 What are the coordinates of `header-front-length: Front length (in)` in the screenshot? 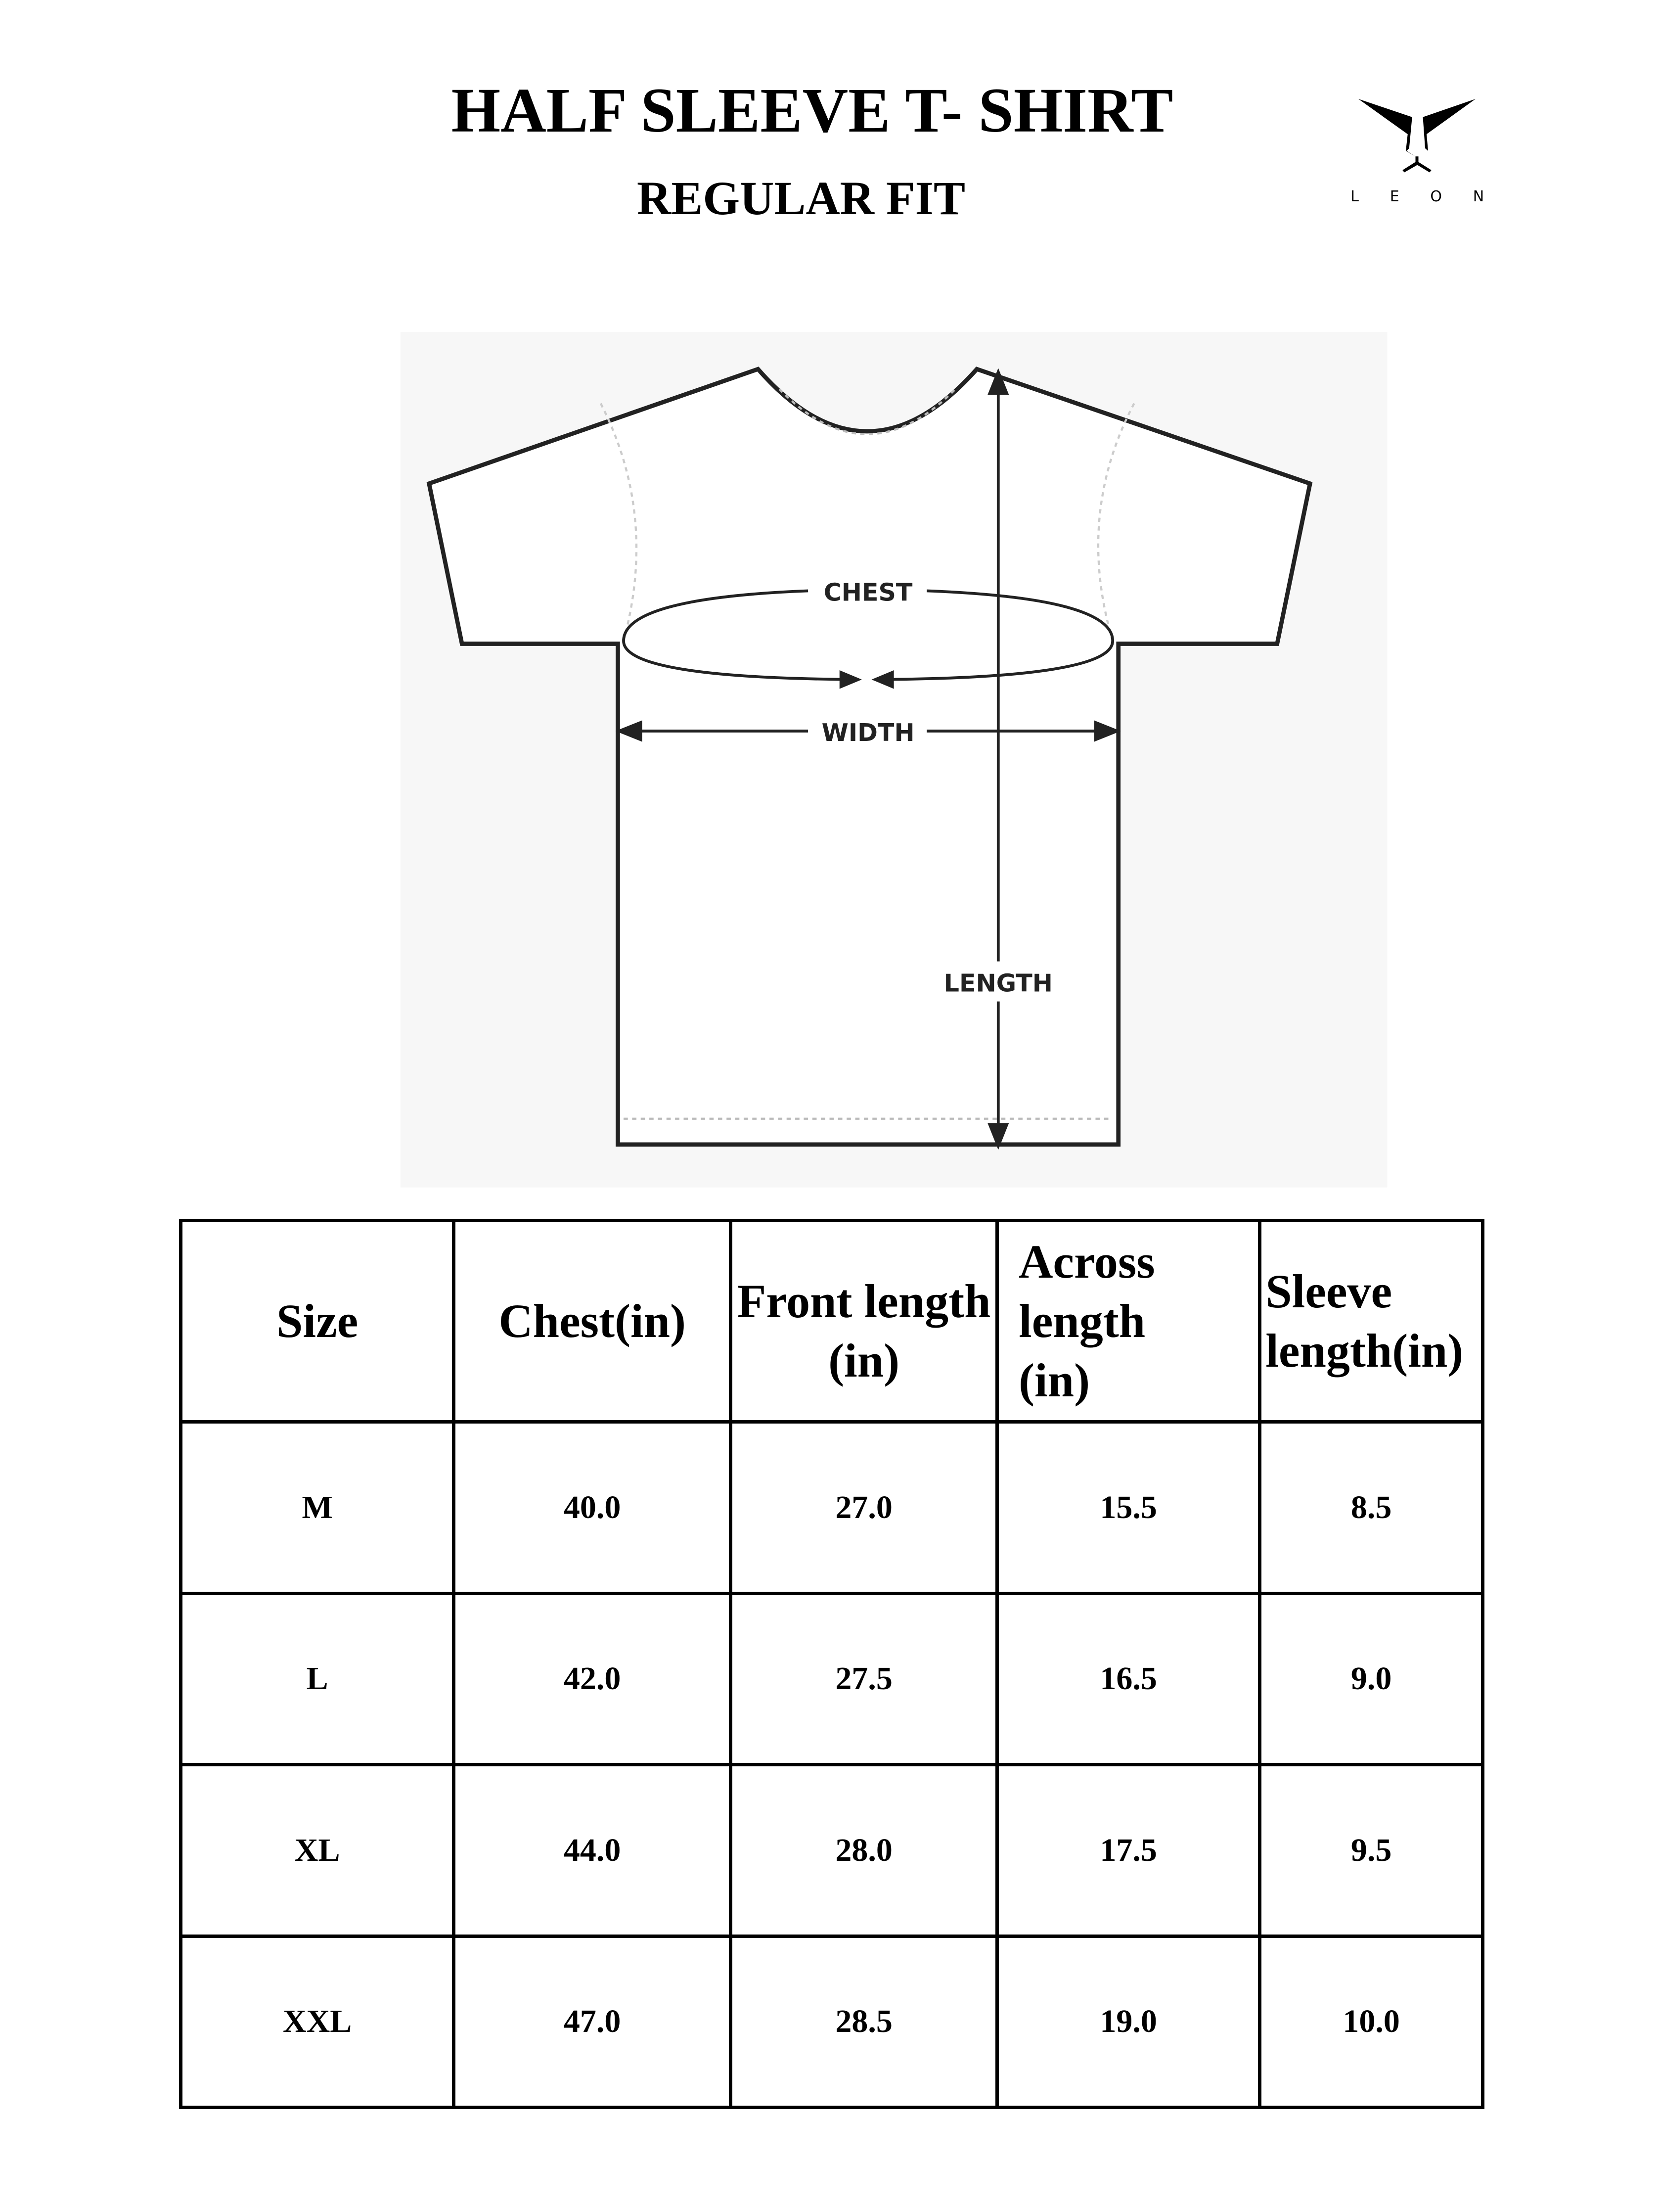 It's located at (864, 1322).